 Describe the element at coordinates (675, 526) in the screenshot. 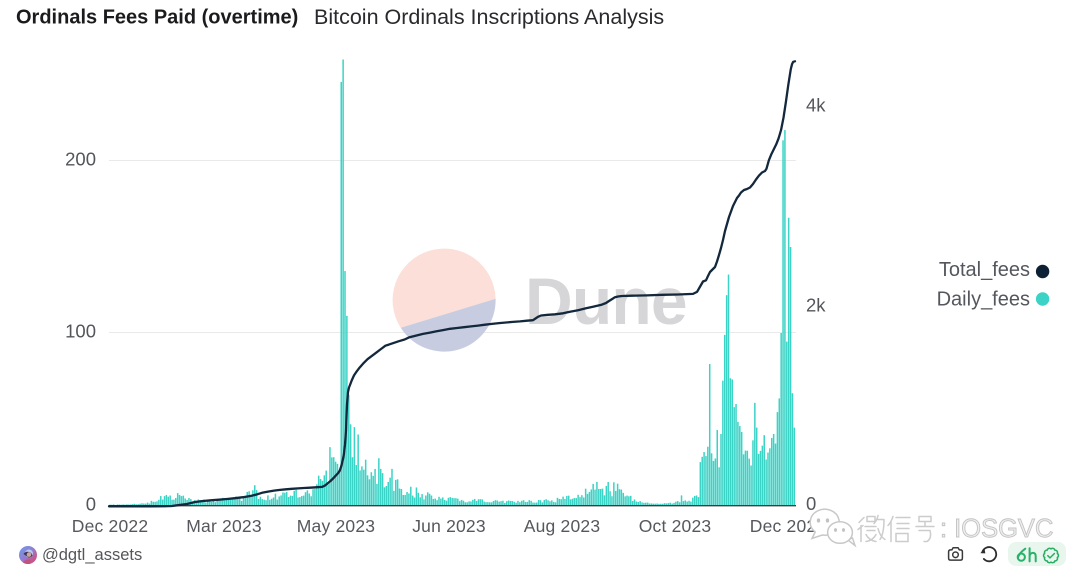

I see `svg-text: Oct 2023` at that location.